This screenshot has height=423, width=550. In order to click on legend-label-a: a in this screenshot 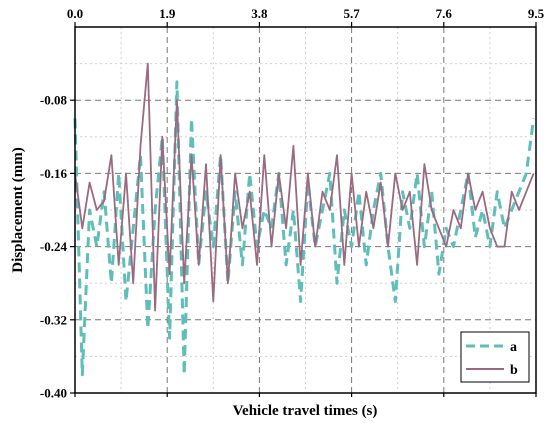, I will do `click(513, 347)`.